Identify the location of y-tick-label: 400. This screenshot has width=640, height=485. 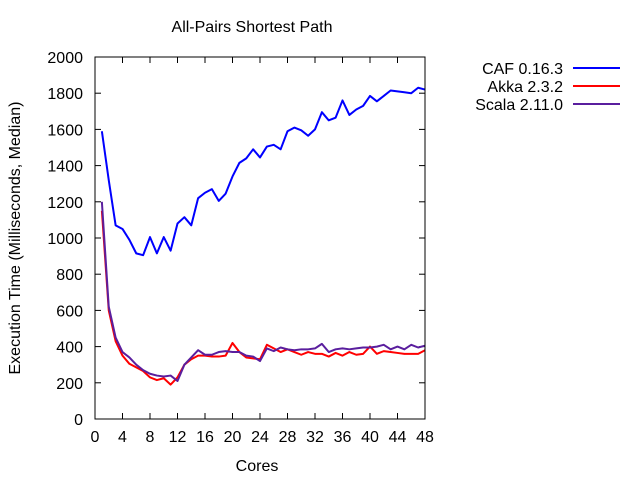
(69, 348).